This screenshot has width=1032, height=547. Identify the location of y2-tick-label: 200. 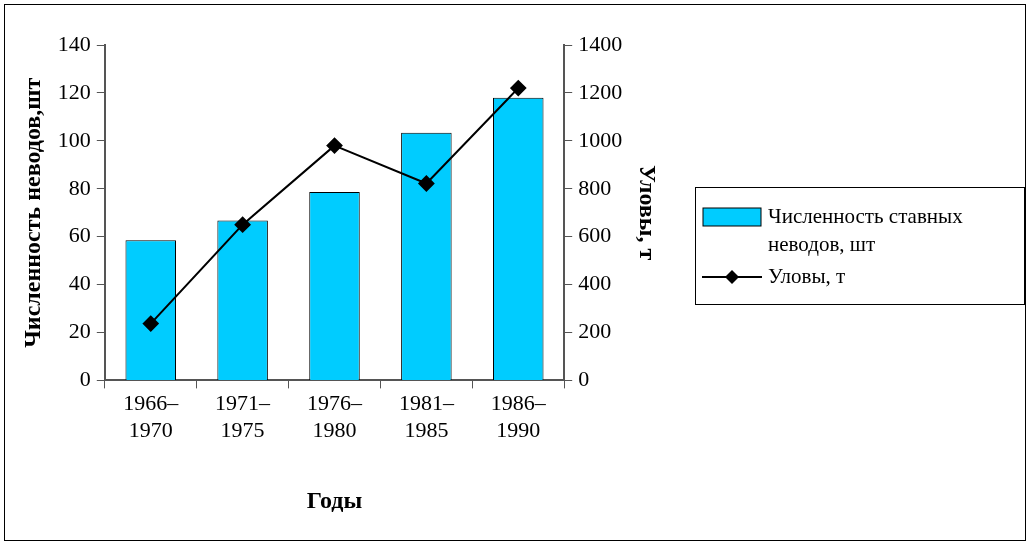
(595, 331).